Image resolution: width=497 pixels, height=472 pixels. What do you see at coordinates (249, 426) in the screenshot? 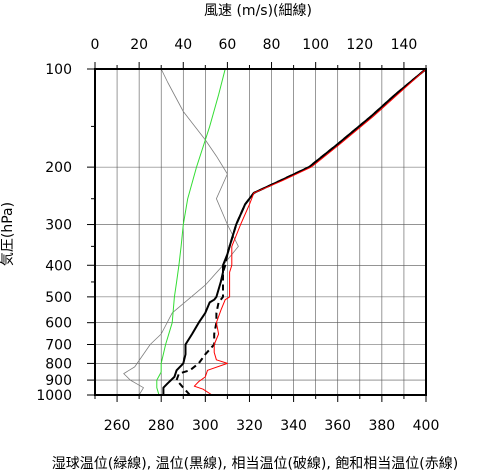
I see `bottom-axis-tick-label: 320` at bounding box center [249, 426].